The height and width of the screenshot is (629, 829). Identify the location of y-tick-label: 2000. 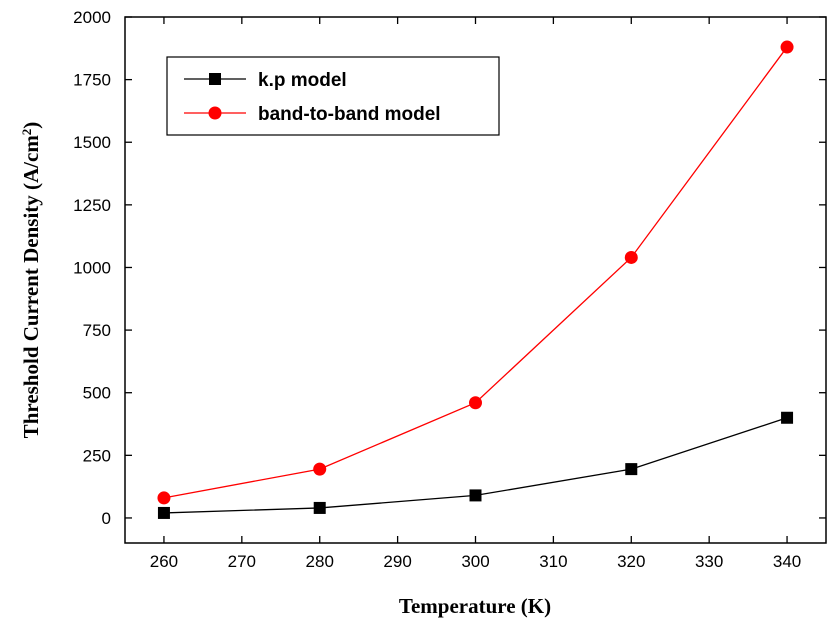
(92, 17).